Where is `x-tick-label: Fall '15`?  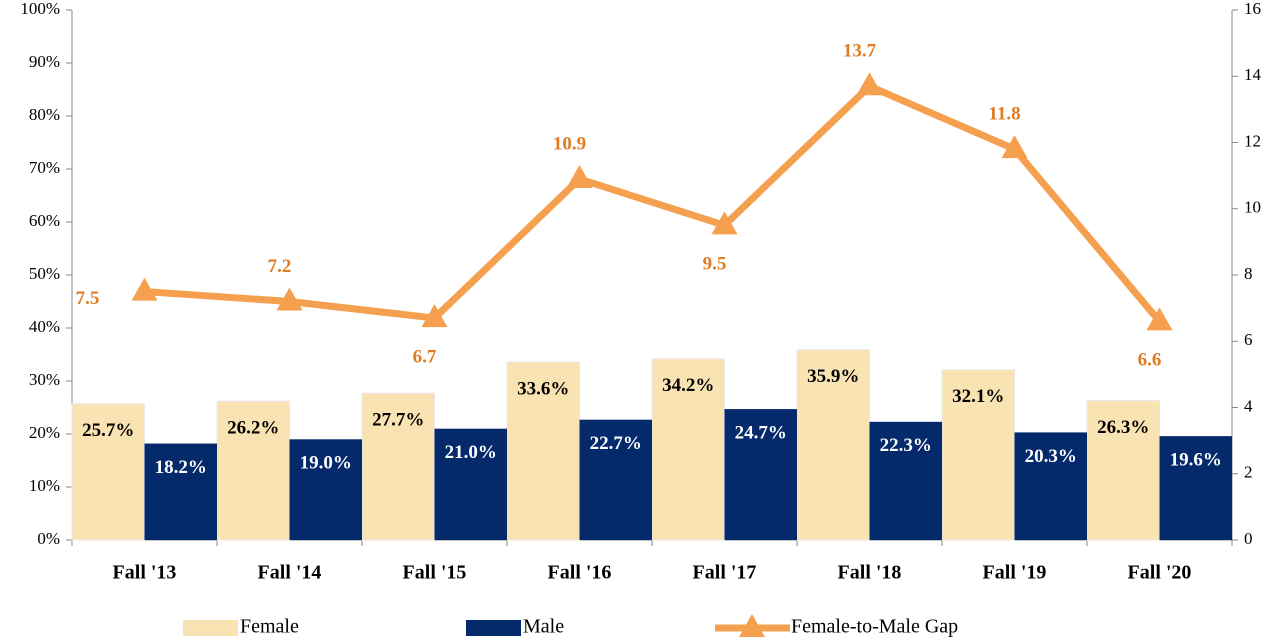 x-tick-label: Fall '15 is located at coordinates (435, 573).